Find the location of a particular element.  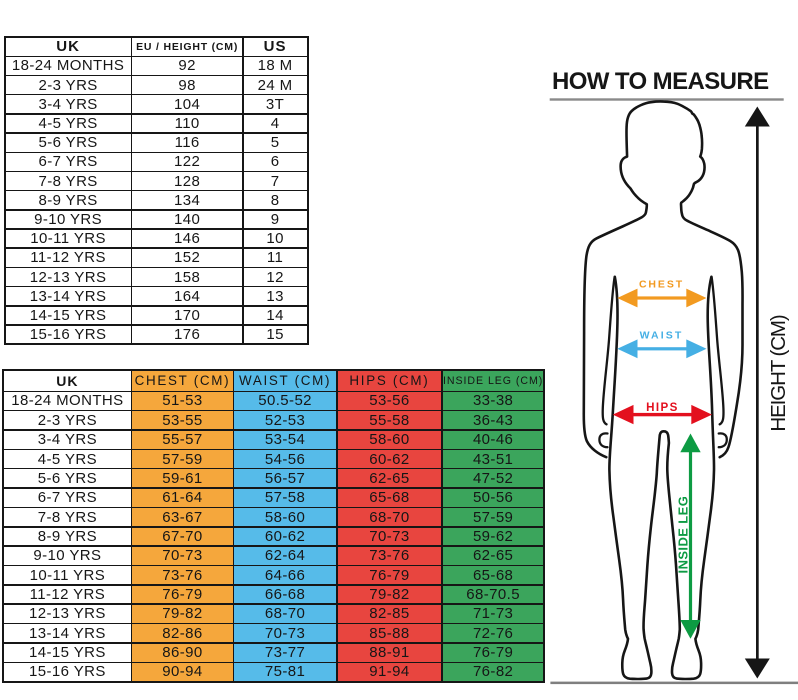

svg-text: HEIGHT (CM) is located at coordinates (778, 373).